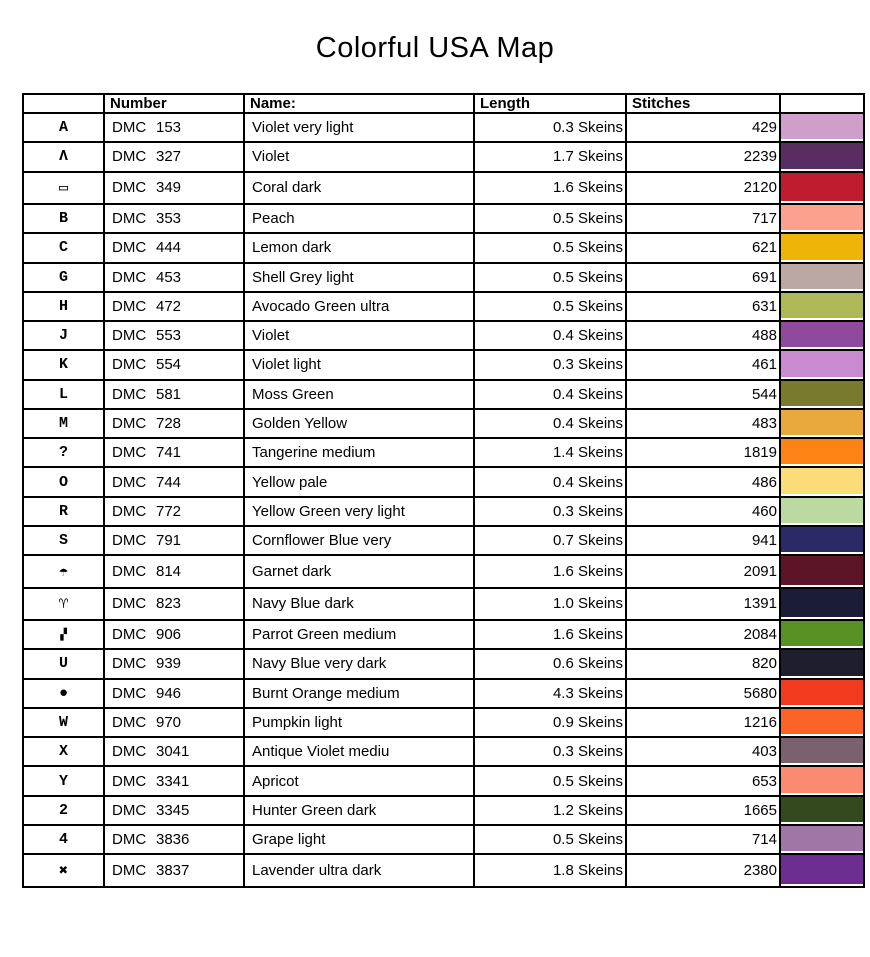 The height and width of the screenshot is (957, 870). I want to click on stitch-symbol: G, so click(63, 277).